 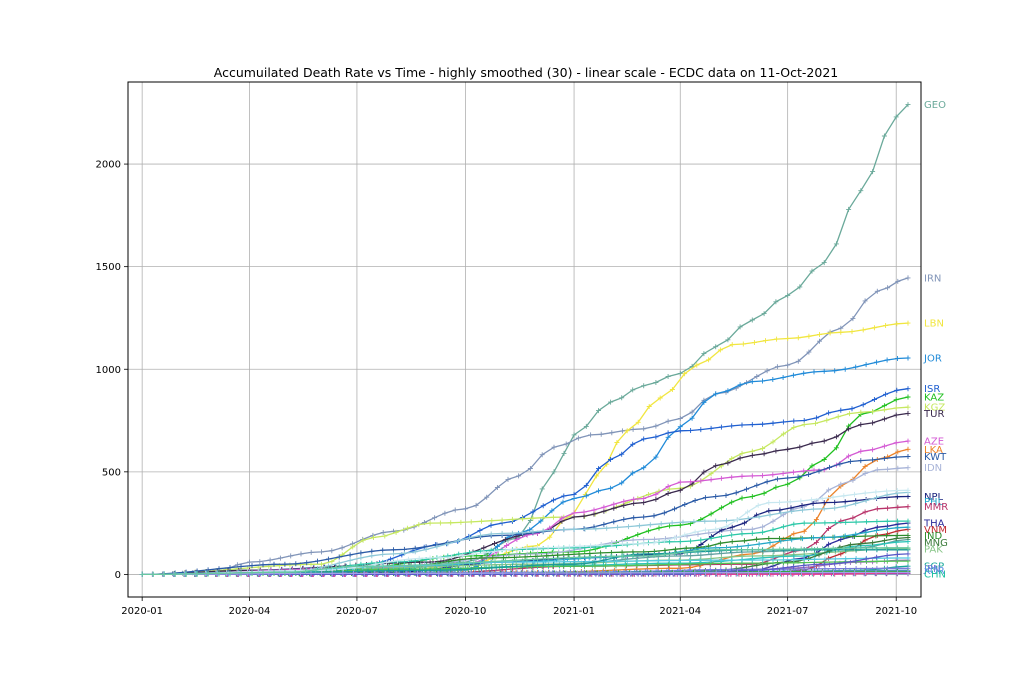 I want to click on series-end-label: MNG, so click(x=936, y=543).